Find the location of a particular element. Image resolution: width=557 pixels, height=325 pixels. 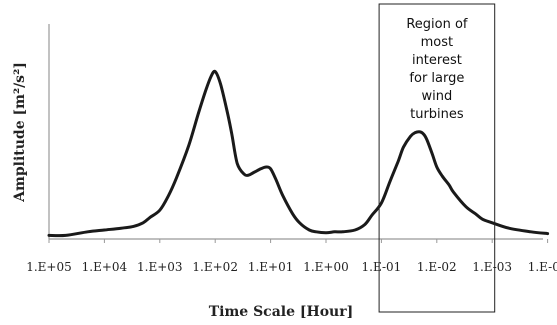

annotation-line: interest is located at coordinates (437, 60).